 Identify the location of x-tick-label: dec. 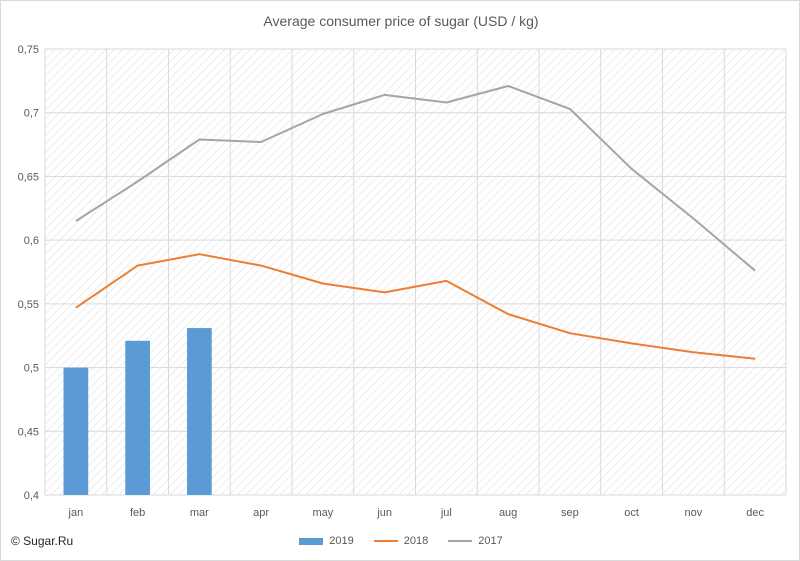
(755, 513).